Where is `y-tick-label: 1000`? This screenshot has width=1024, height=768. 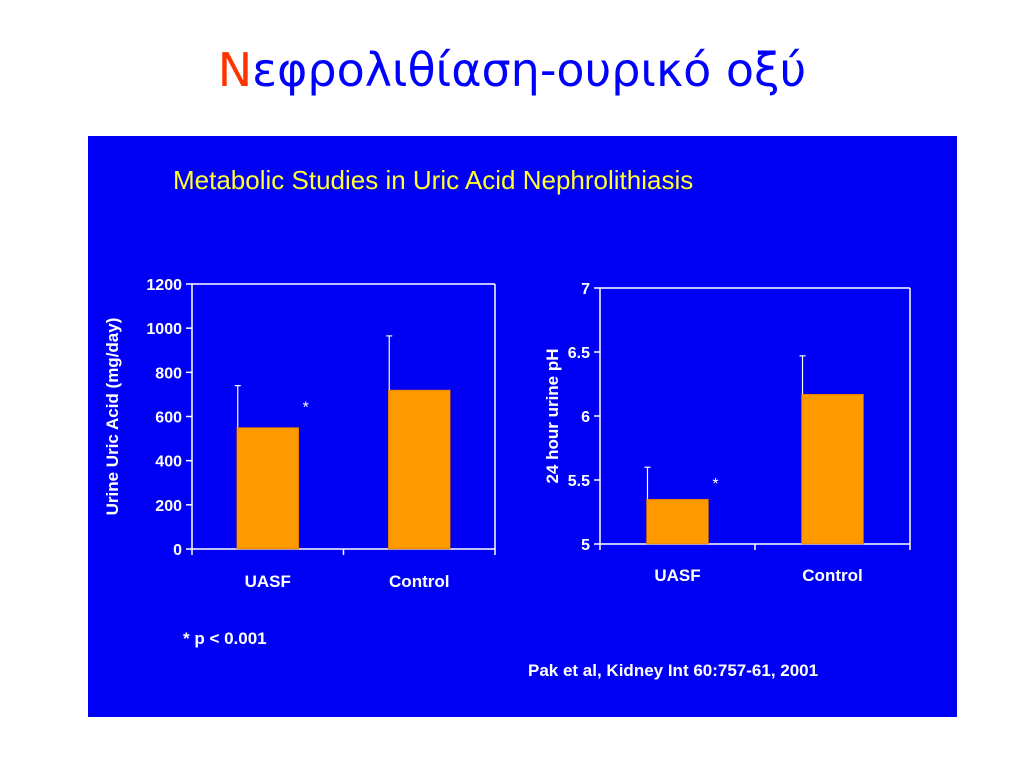 y-tick-label: 1000 is located at coordinates (164, 329).